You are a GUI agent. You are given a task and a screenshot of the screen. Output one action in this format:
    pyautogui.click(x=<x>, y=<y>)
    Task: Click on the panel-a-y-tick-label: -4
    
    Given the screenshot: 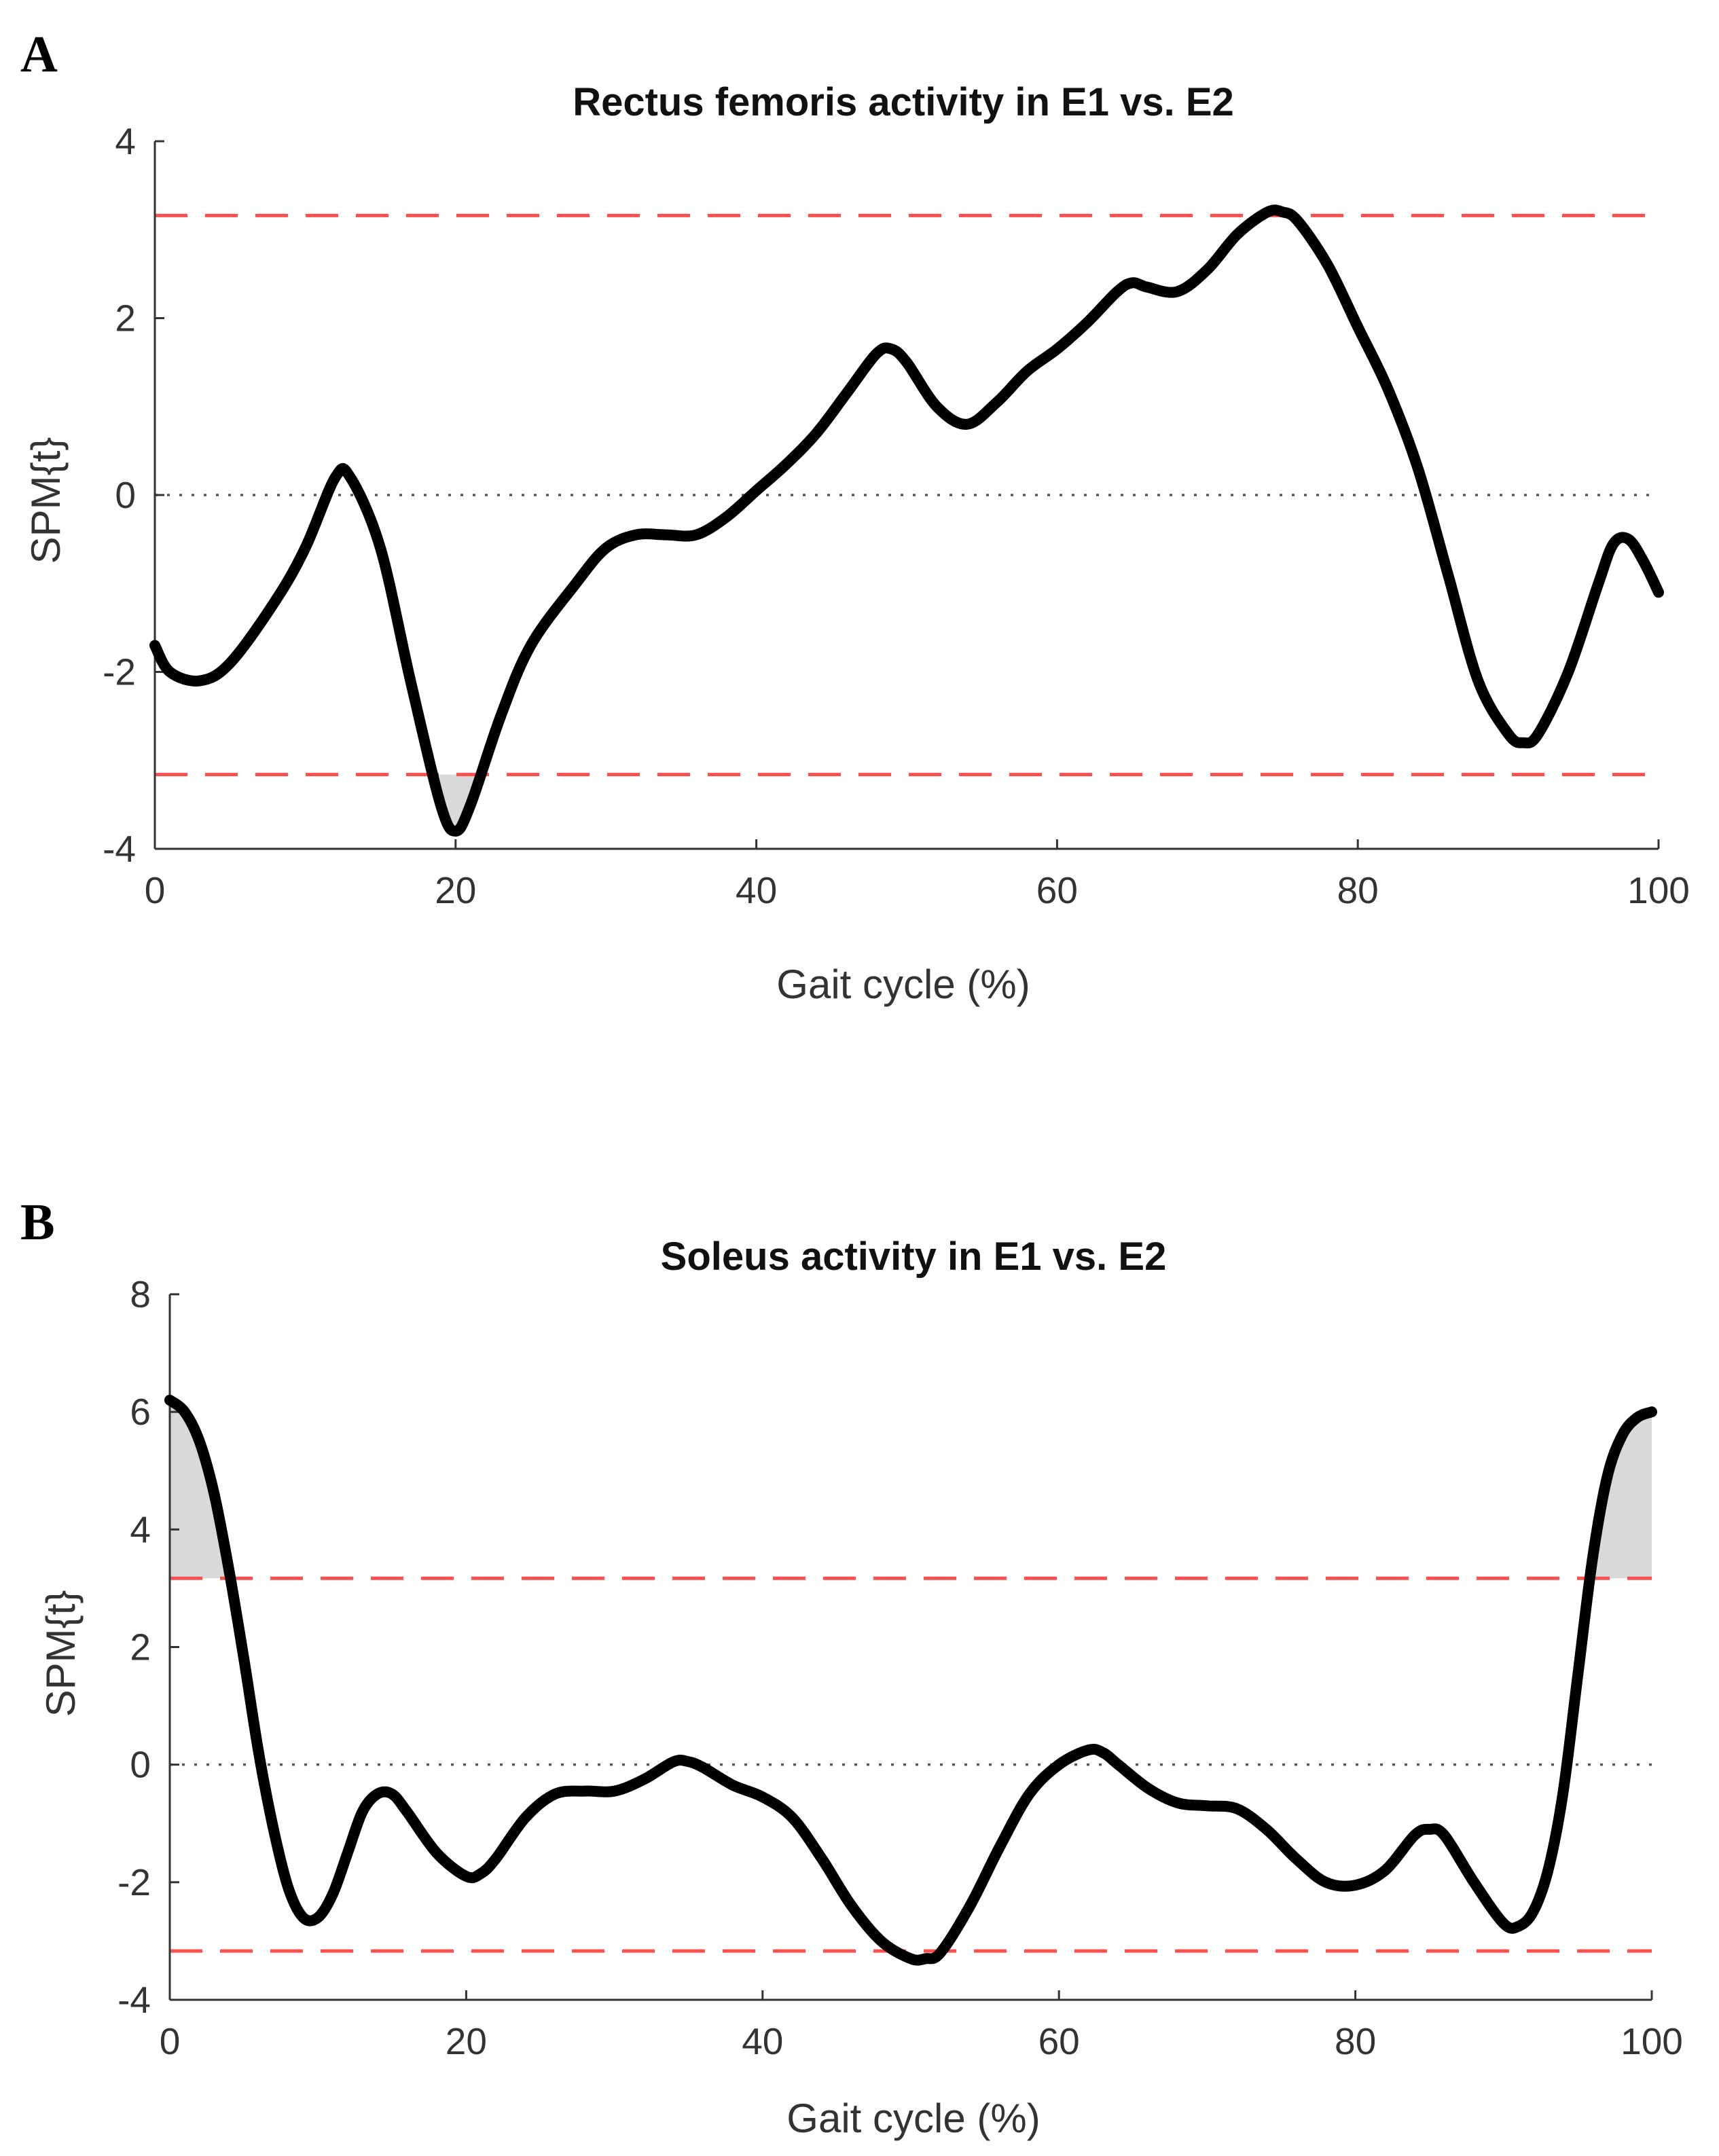 What is the action you would take?
    pyautogui.click(x=119, y=849)
    